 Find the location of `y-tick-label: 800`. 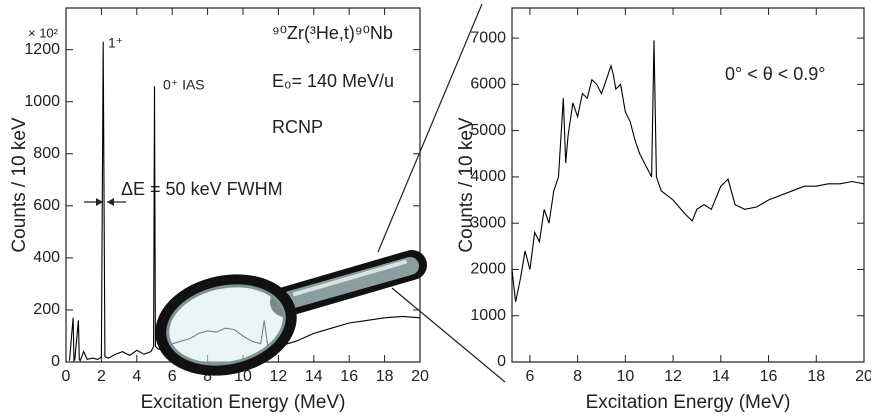

y-tick-label: 800 is located at coordinates (46, 153).